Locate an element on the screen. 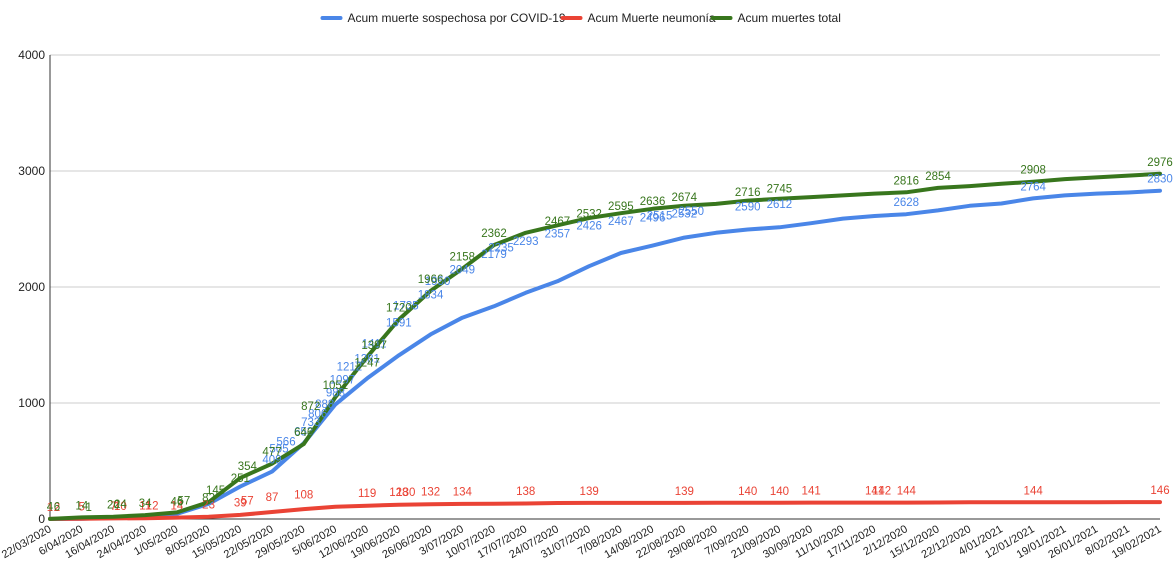 The image size is (1175, 575). legend-label: Acum Muerte neumonía is located at coordinates (652, 18).